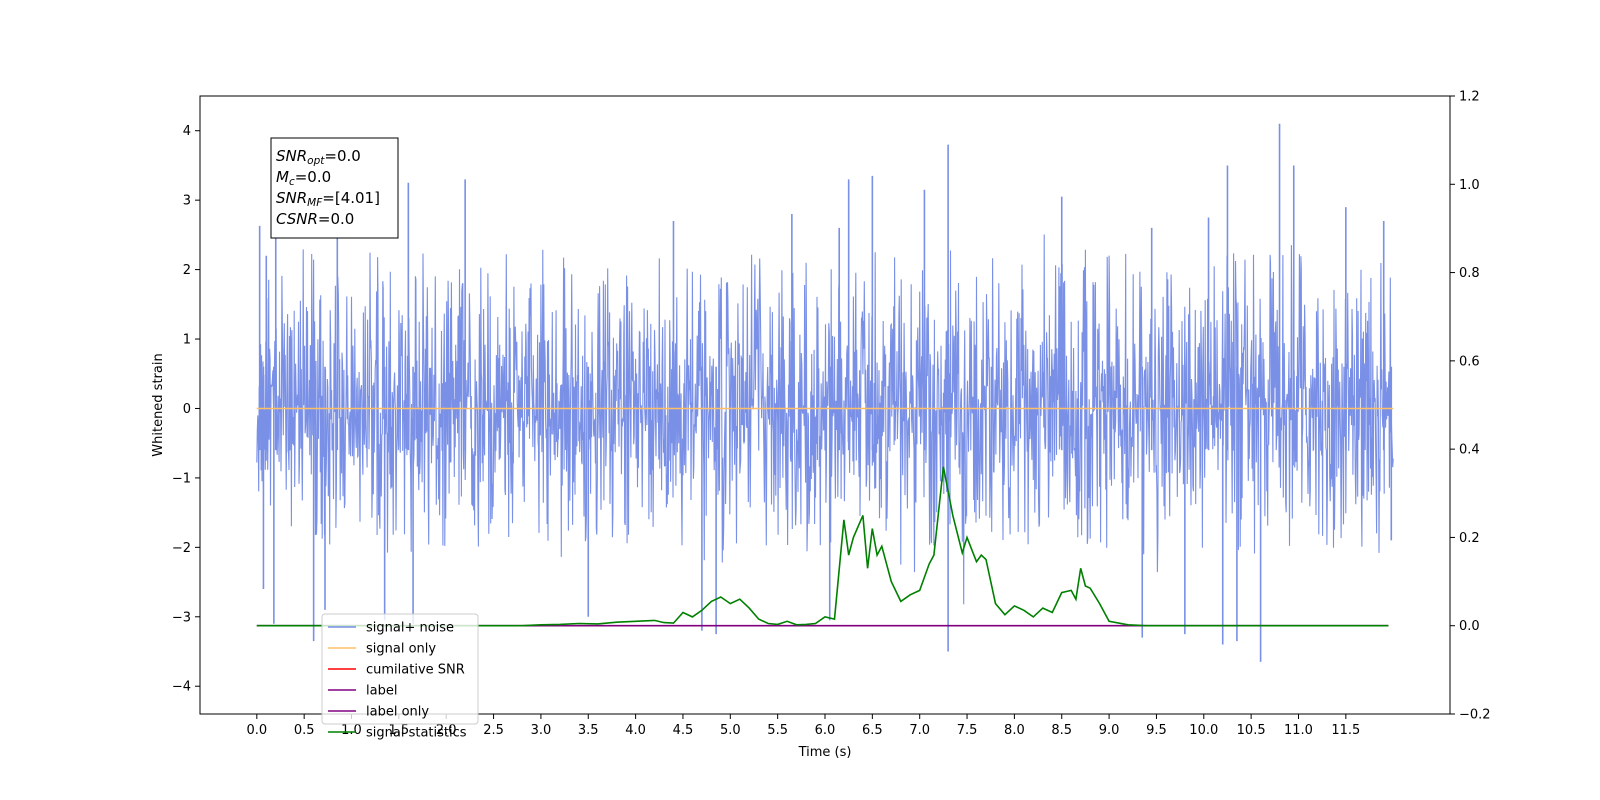 Image resolution: width=1600 pixels, height=800 pixels. I want to click on x-tick-label: 10.0, so click(1203, 730).